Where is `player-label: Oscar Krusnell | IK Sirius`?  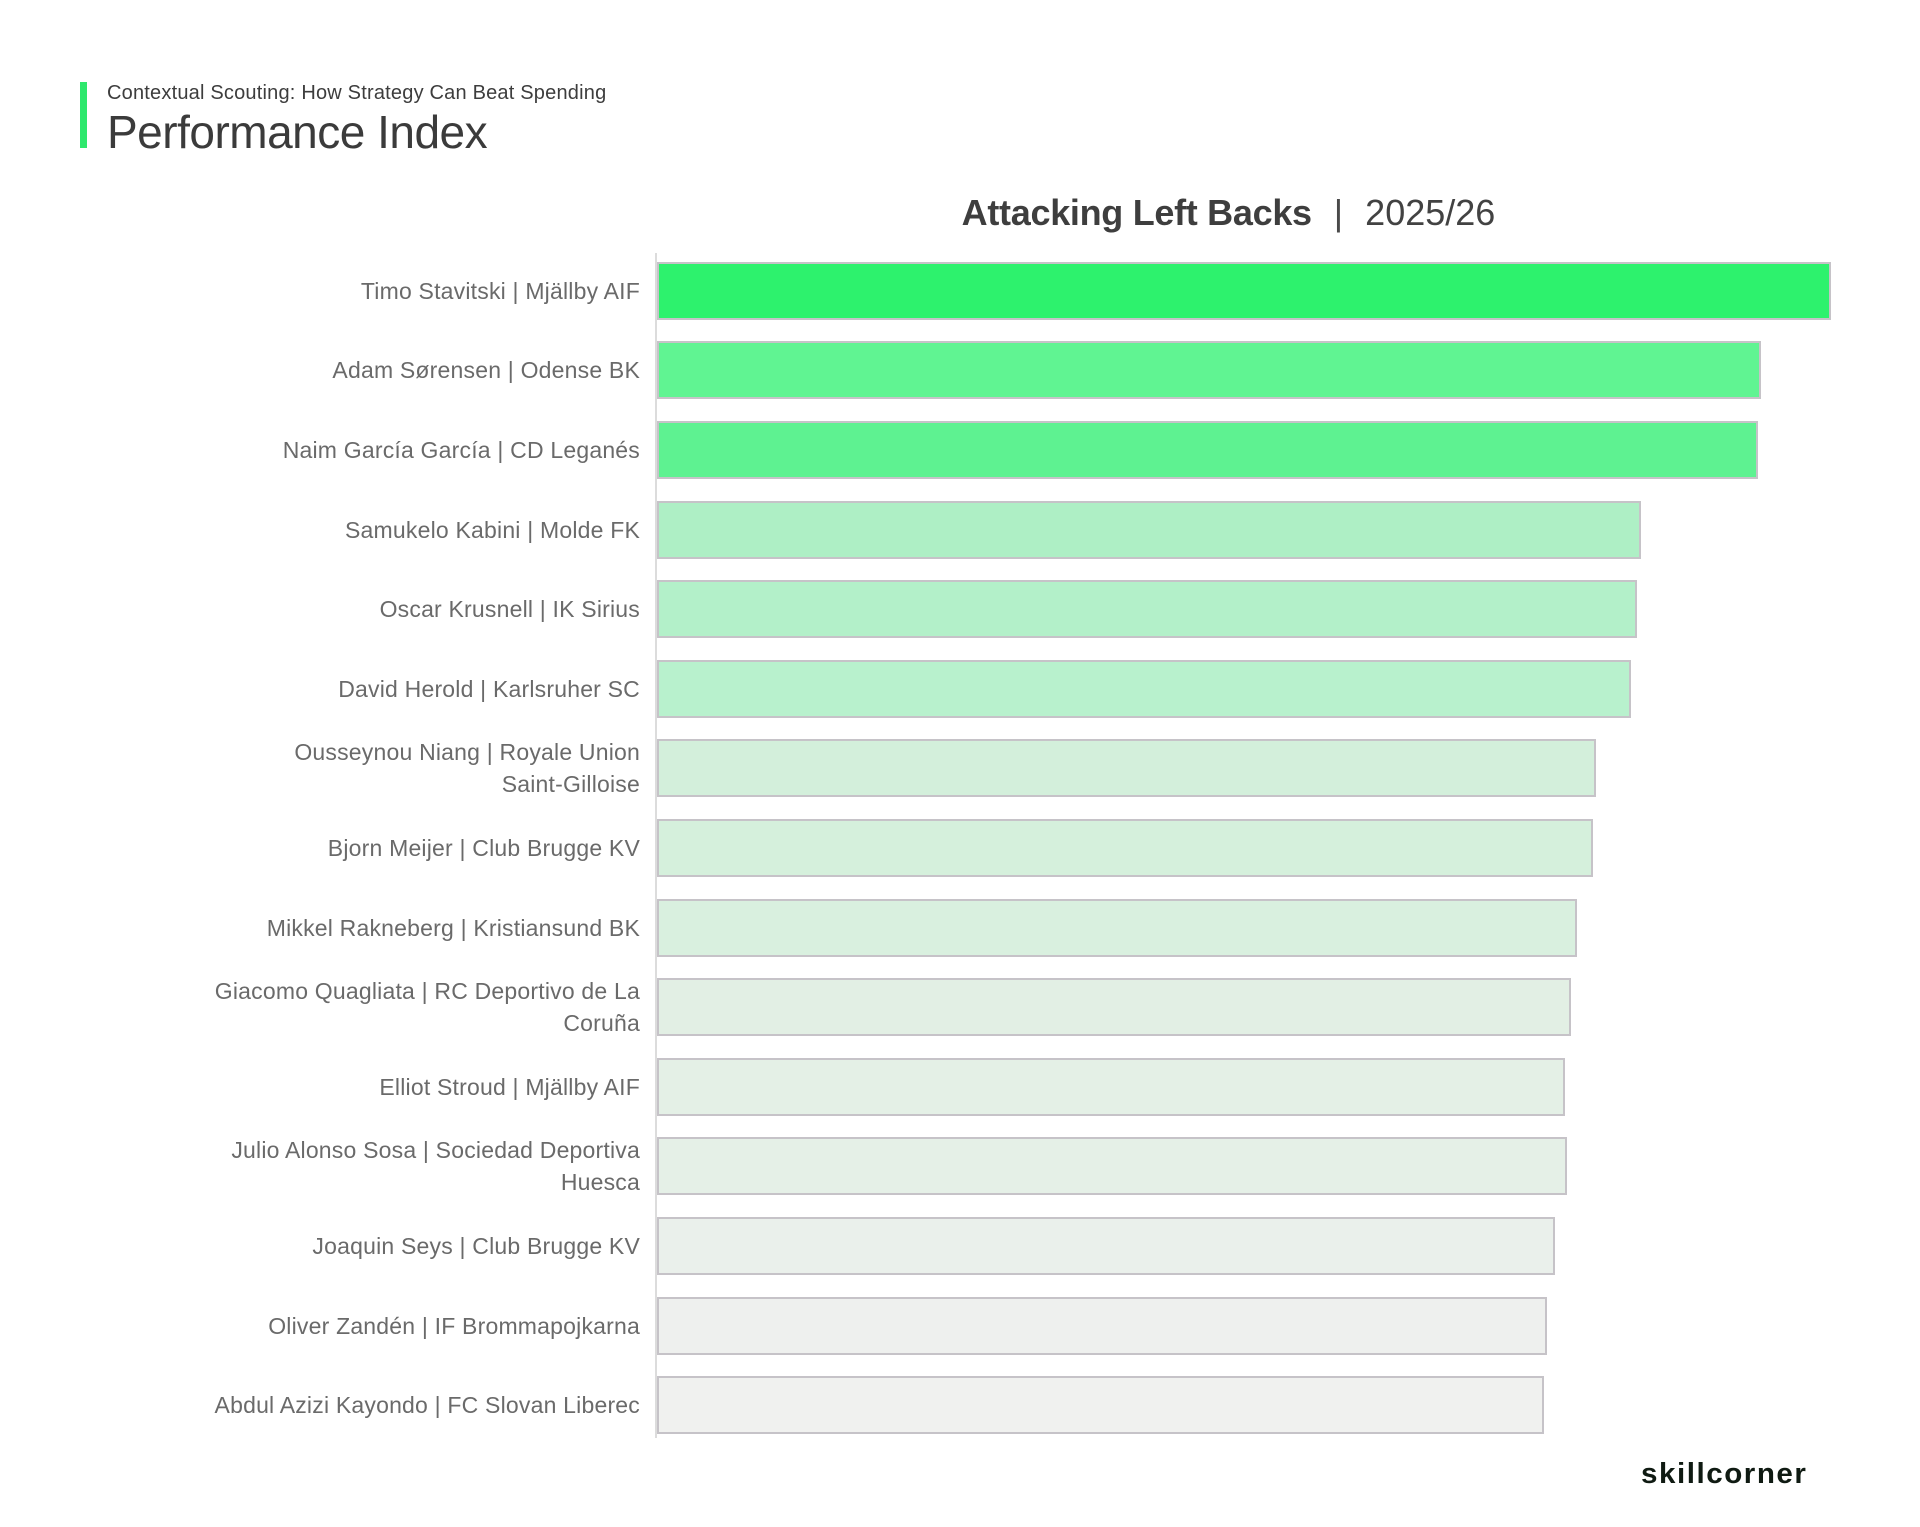
player-label: Oscar Krusnell | IK Sirius is located at coordinates (360, 609).